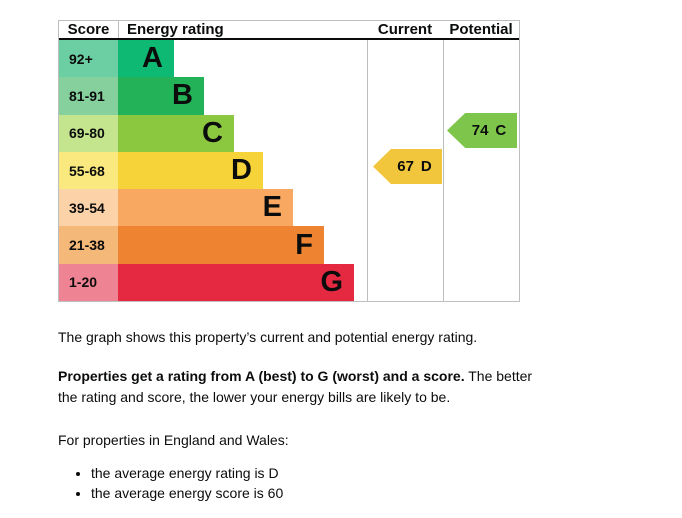 The height and width of the screenshot is (518, 682). Describe the element at coordinates (88, 96) in the screenshot. I see `band-score-range: 81-91` at that location.